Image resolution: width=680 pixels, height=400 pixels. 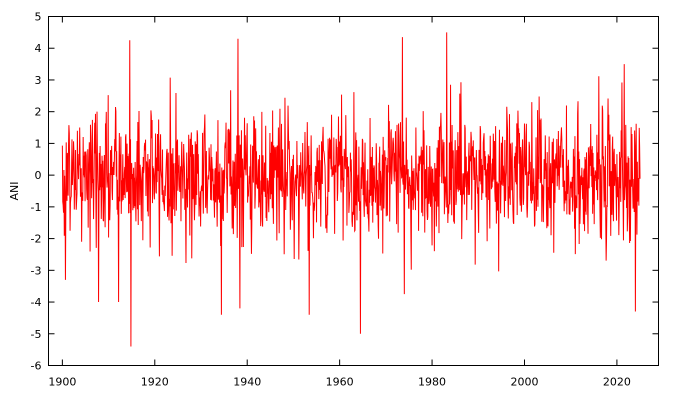 What do you see at coordinates (36, 366) in the screenshot?
I see `y-tick-label: -6` at bounding box center [36, 366].